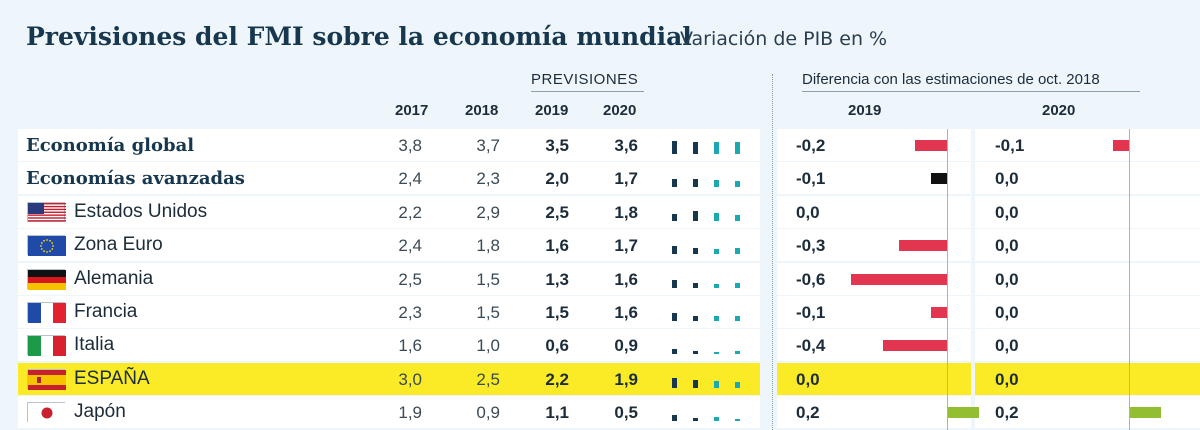  I want to click on country-label: ESPAÑA, so click(112, 378).